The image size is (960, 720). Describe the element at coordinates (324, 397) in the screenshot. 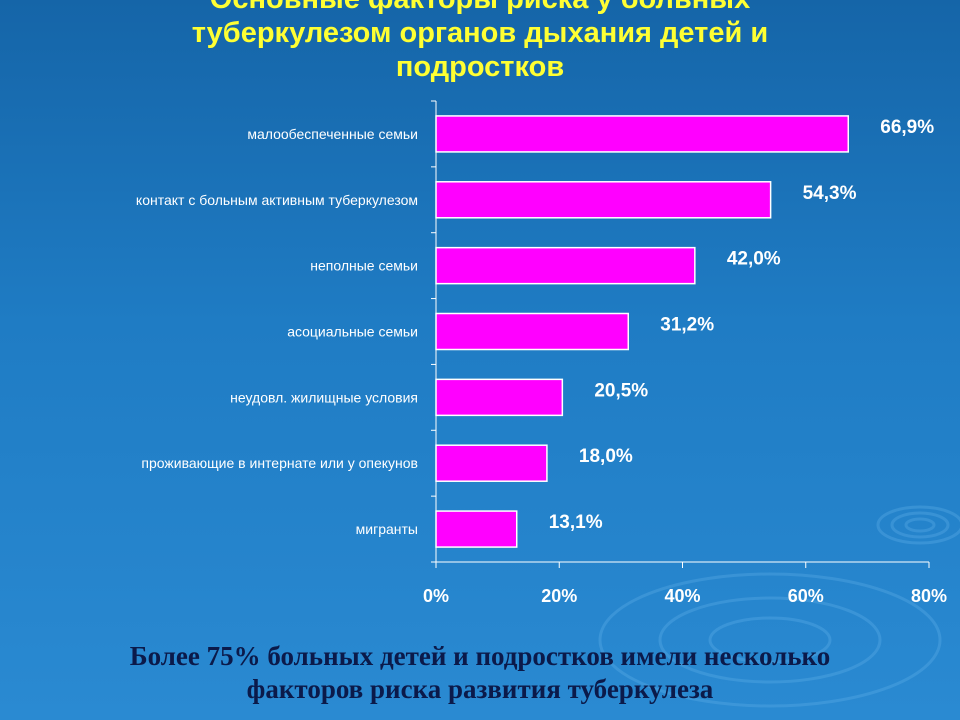

I see `category-label-5: неудовл. жилищные условия` at that location.